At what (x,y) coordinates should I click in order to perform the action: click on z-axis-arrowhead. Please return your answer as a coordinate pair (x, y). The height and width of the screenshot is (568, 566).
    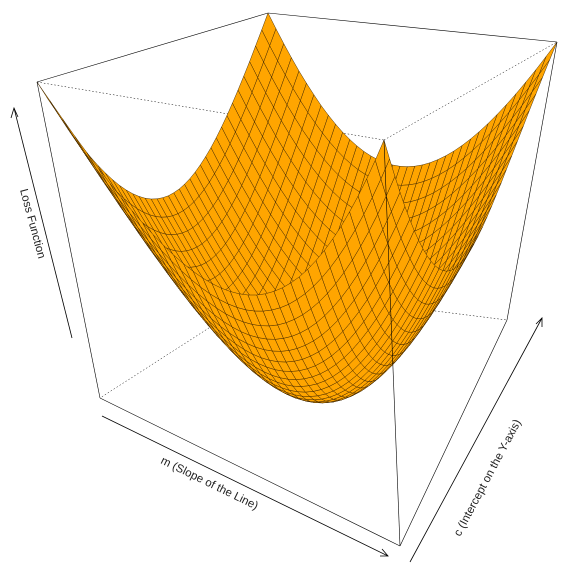
    Looking at the image, I should click on (14, 112).